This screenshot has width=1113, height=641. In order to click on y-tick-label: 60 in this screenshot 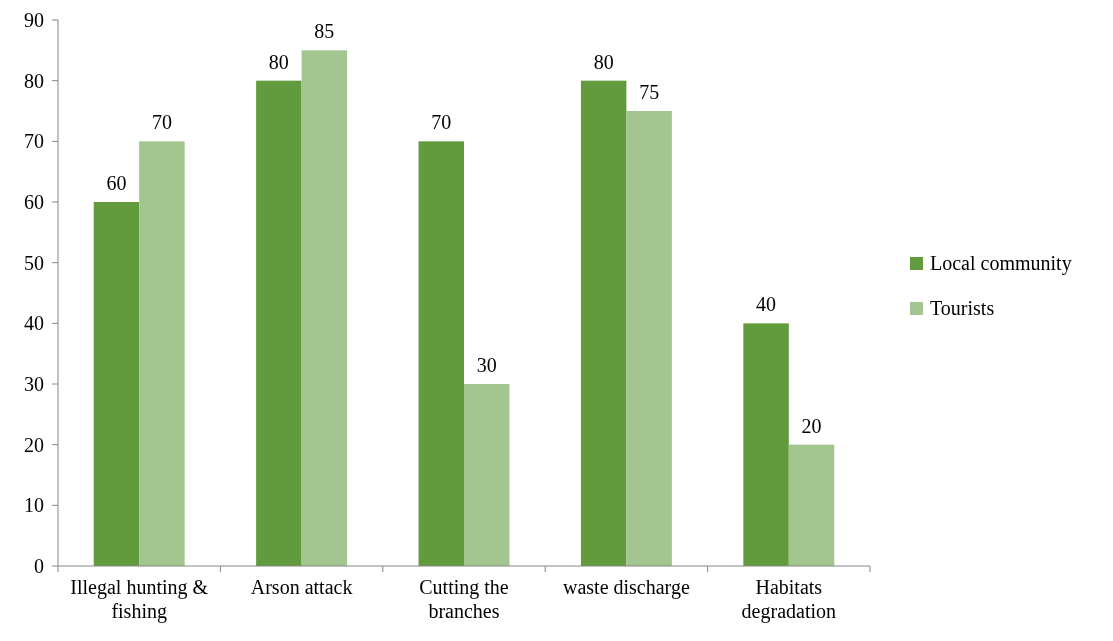, I will do `click(34, 202)`.